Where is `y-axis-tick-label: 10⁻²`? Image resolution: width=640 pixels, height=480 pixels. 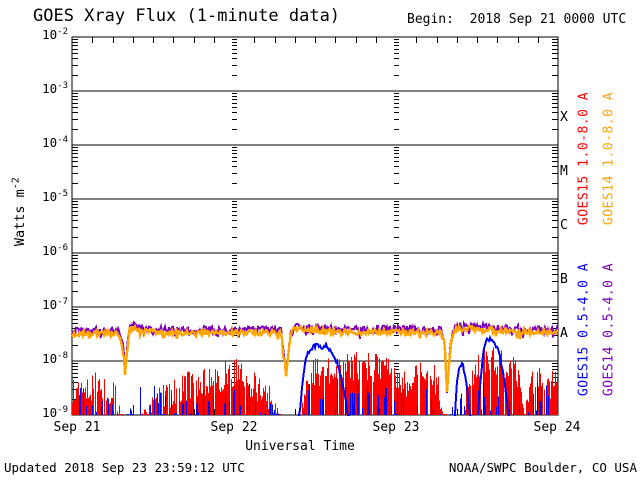 y-axis-tick-label: 10⁻² is located at coordinates (55, 35).